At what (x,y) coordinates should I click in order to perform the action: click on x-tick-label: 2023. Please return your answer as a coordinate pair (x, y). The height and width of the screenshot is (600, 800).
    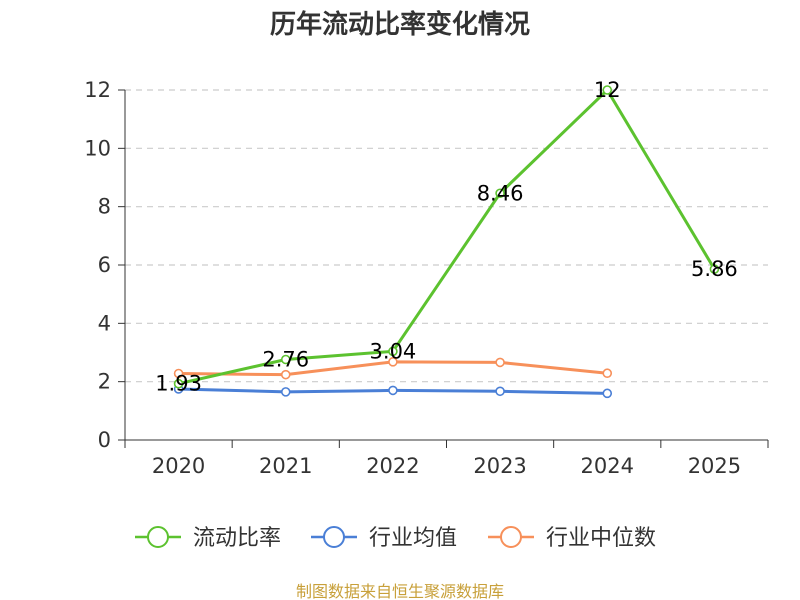
    Looking at the image, I should click on (499, 466).